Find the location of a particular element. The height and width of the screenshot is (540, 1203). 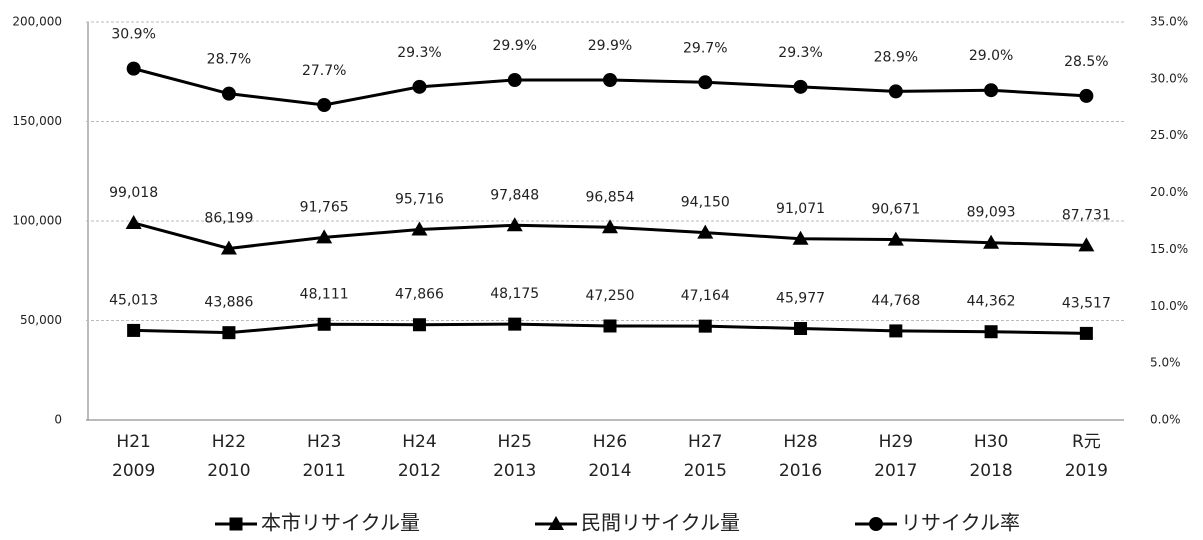

data-label: 48,175 is located at coordinates (514, 294).